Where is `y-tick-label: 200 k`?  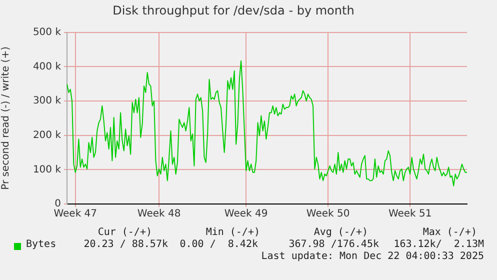
y-tick-label: 200 k is located at coordinates (47, 135).